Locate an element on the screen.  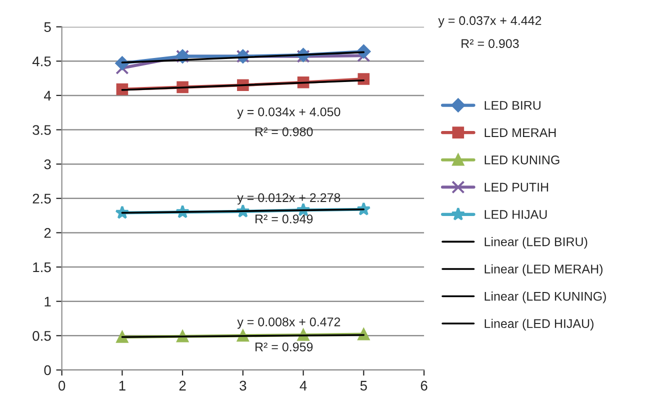
legend-label: LED HIJAU is located at coordinates (515, 214).